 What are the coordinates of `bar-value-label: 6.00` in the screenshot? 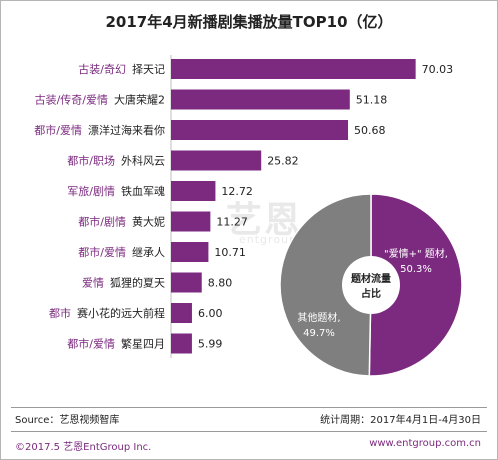 It's located at (210, 313).